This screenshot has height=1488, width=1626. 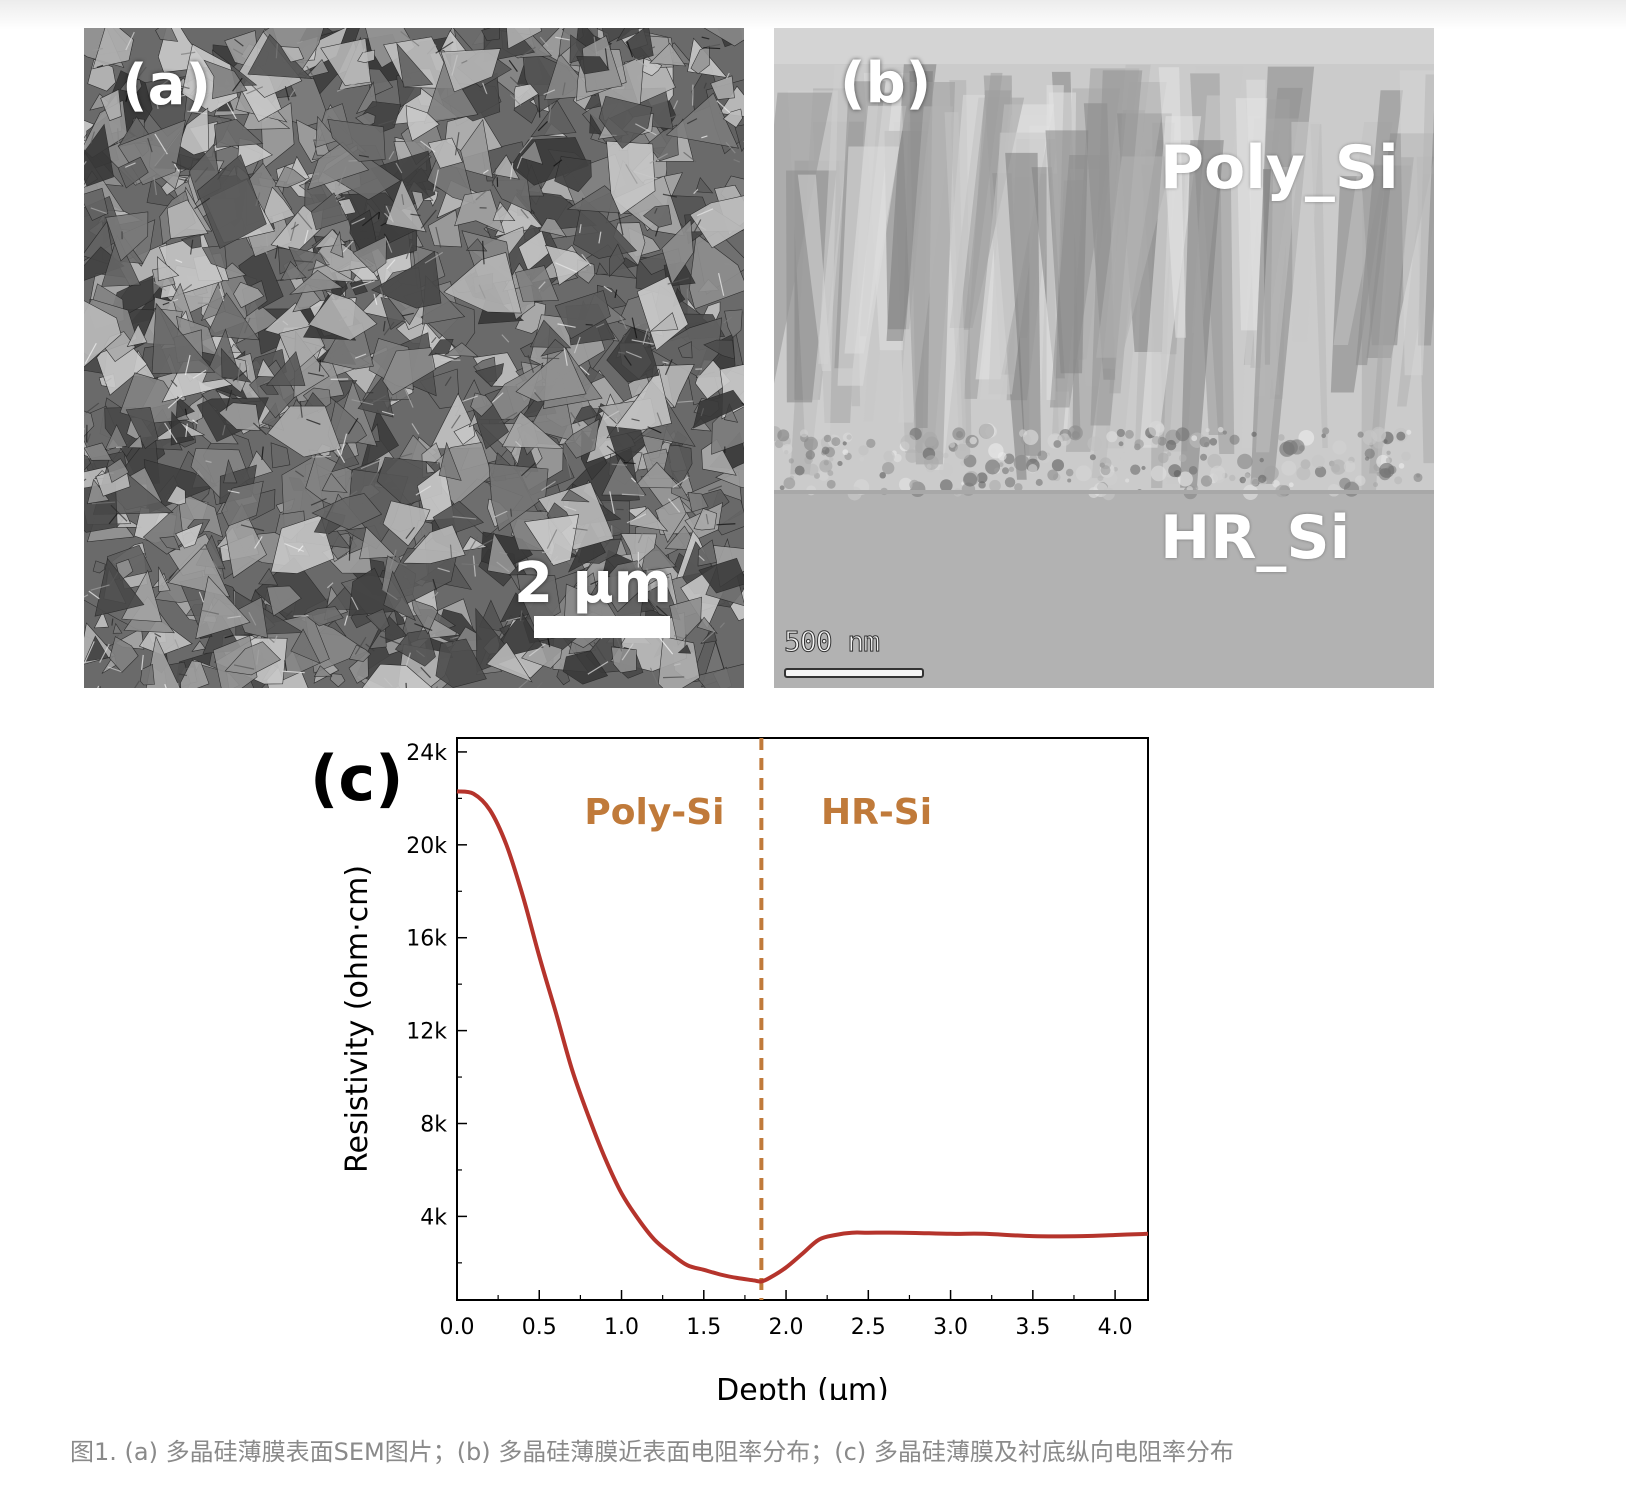 I want to click on y-axis-label: Resistivity (ohm·cm), so click(x=357, y=1019).